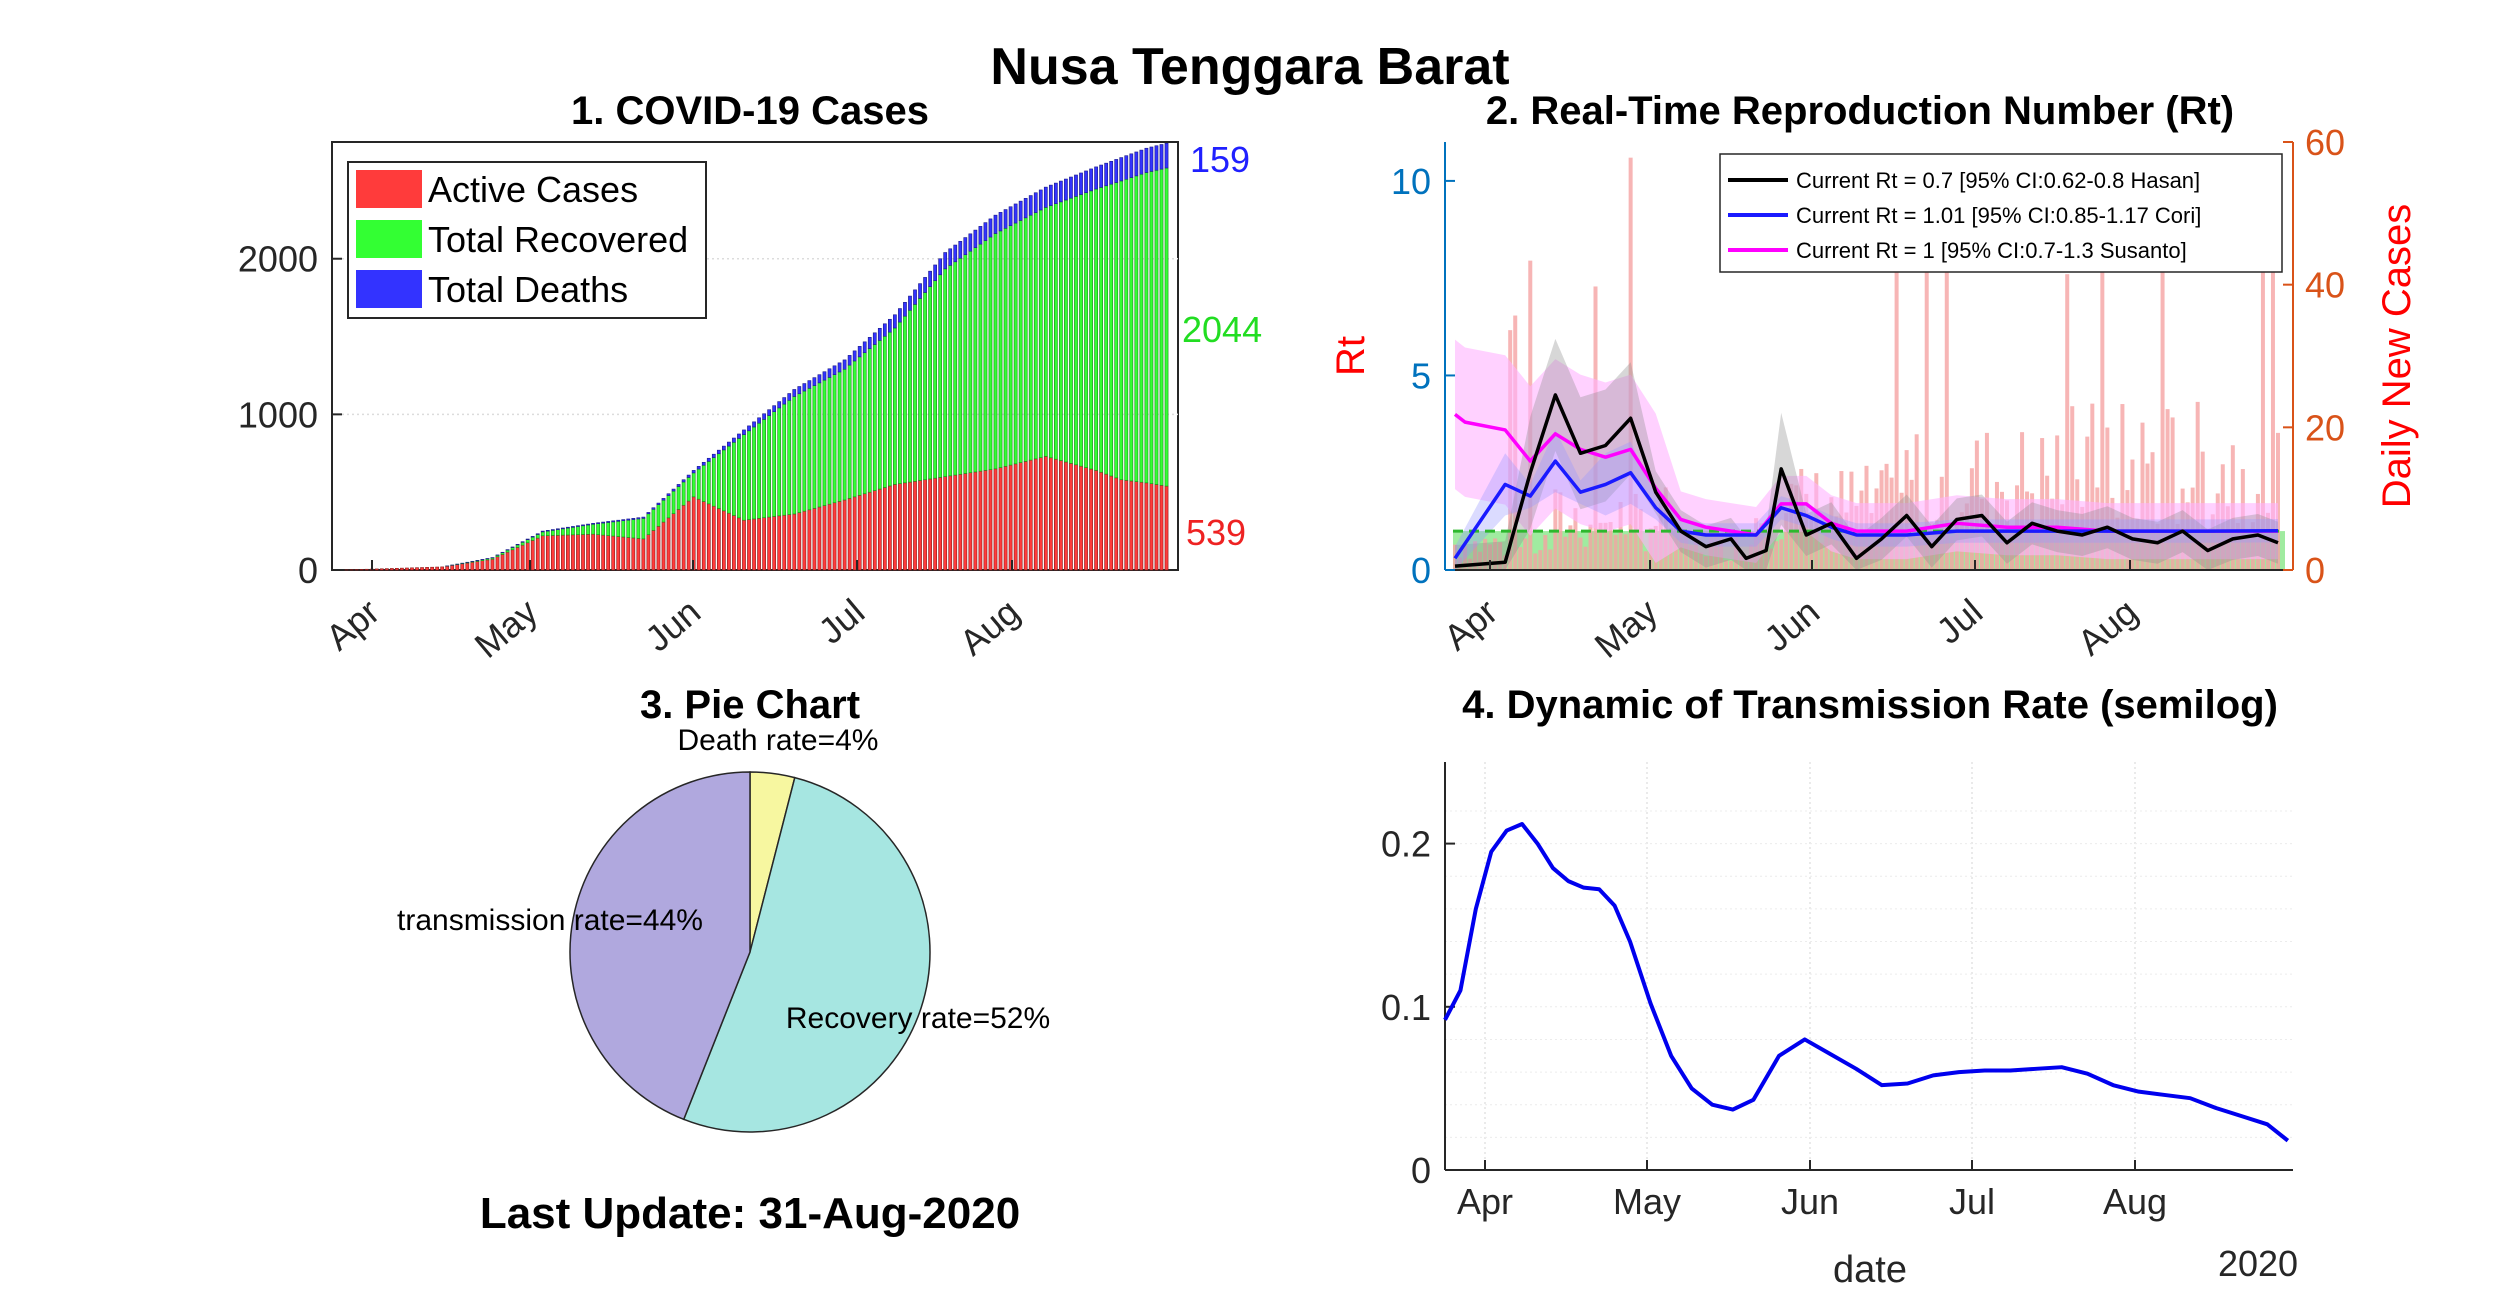  What do you see at coordinates (2135, 1201) in the screenshot?
I see `trans-x-tick-label: Aug` at bounding box center [2135, 1201].